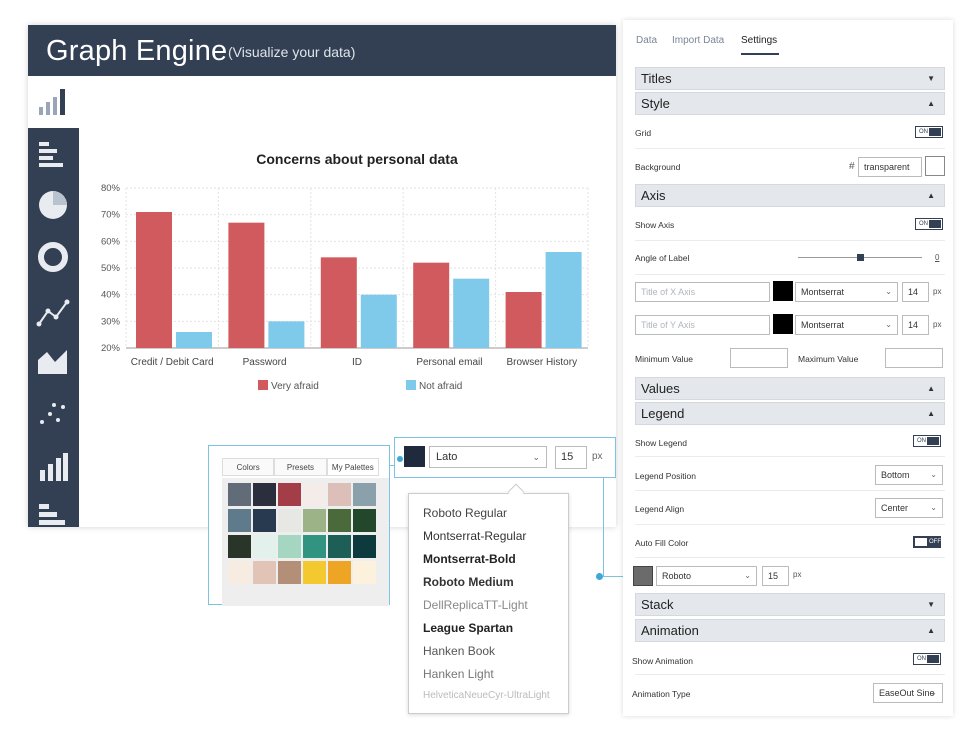  Describe the element at coordinates (783, 291) in the screenshot. I see `x-axis-color-swatch` at that location.